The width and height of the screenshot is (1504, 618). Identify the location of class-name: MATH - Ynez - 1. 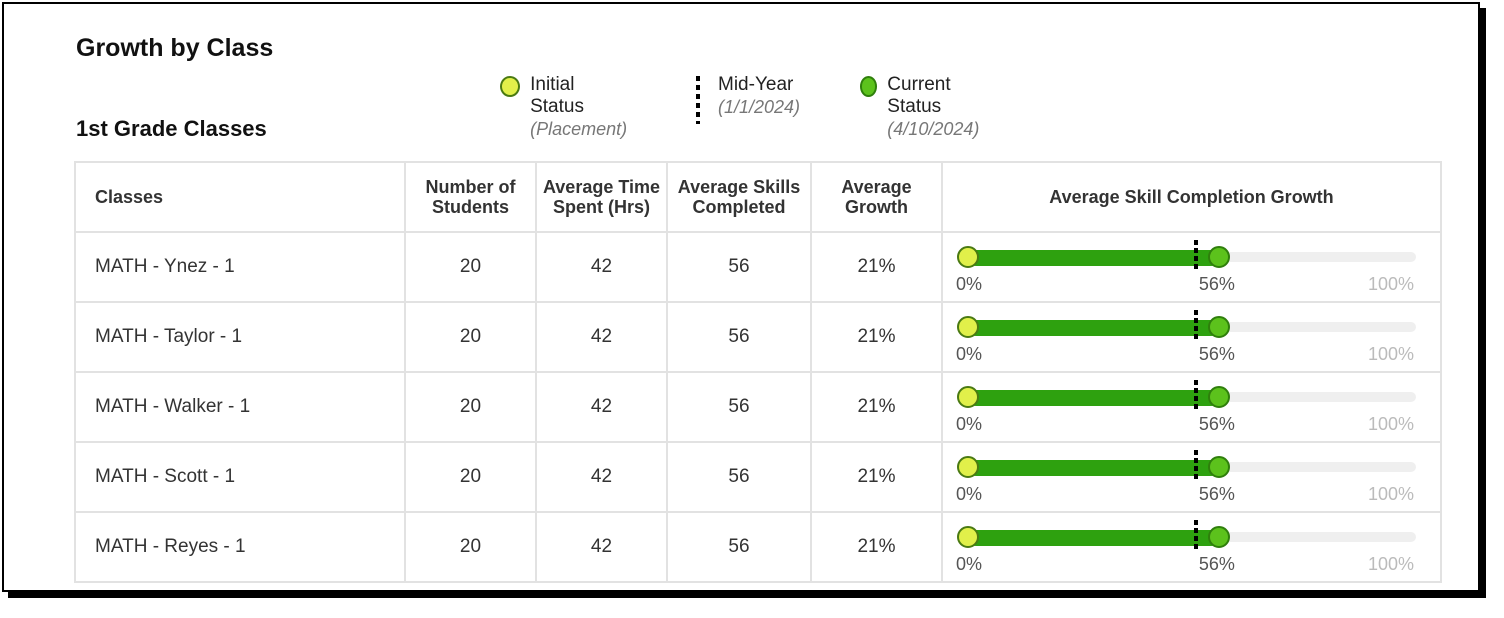
(240, 267).